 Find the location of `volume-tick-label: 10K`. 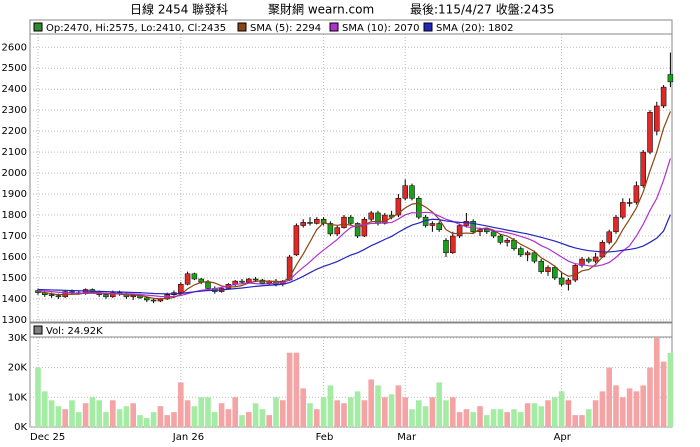

volume-tick-label: 10K is located at coordinates (18, 397).